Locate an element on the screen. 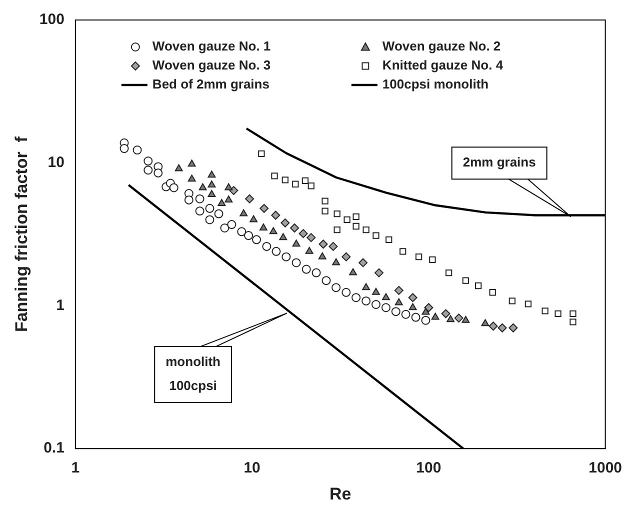 This screenshot has height=517, width=633. x-tick-label: 1000 is located at coordinates (605, 468).